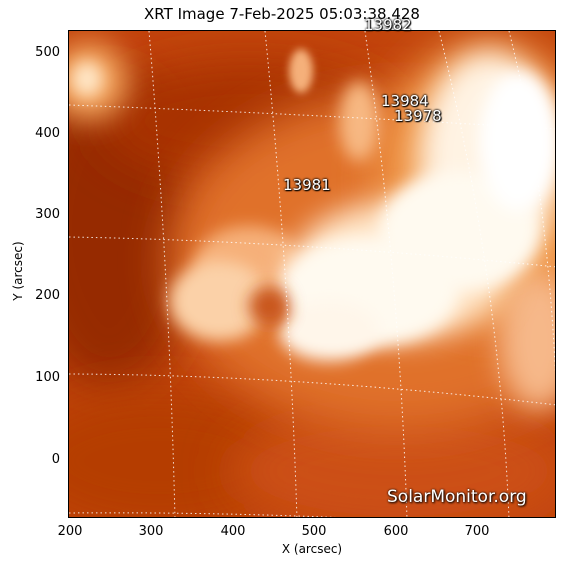 The height and width of the screenshot is (564, 564). What do you see at coordinates (329, 331) in the screenshot?
I see `core-lower` at bounding box center [329, 331].